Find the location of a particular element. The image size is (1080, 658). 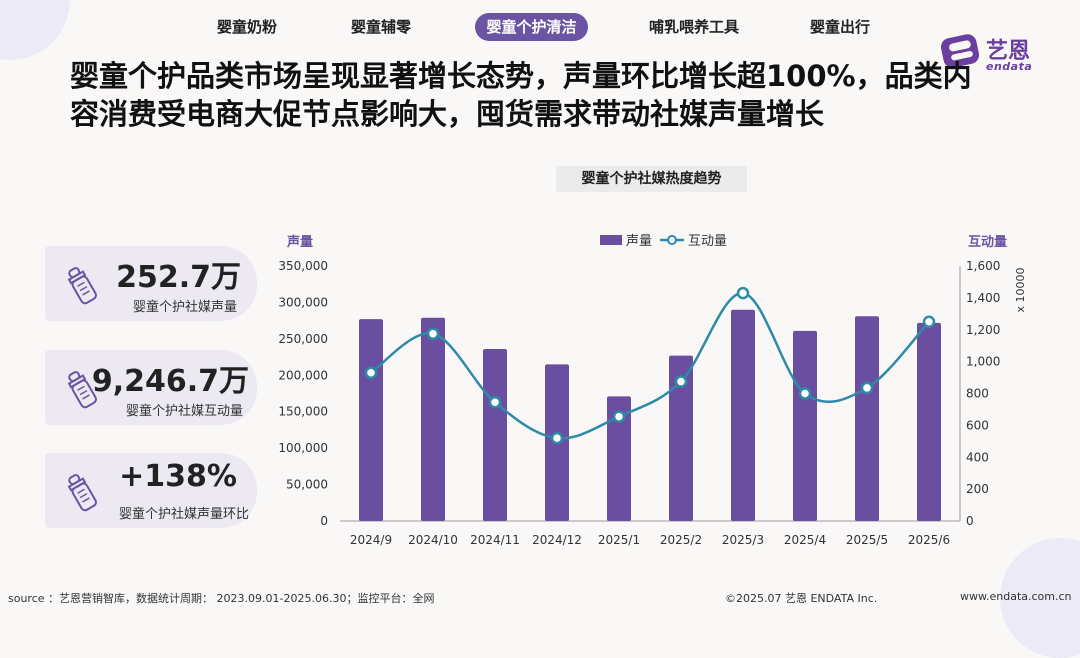

brand-sub: endata is located at coordinates (1009, 66).